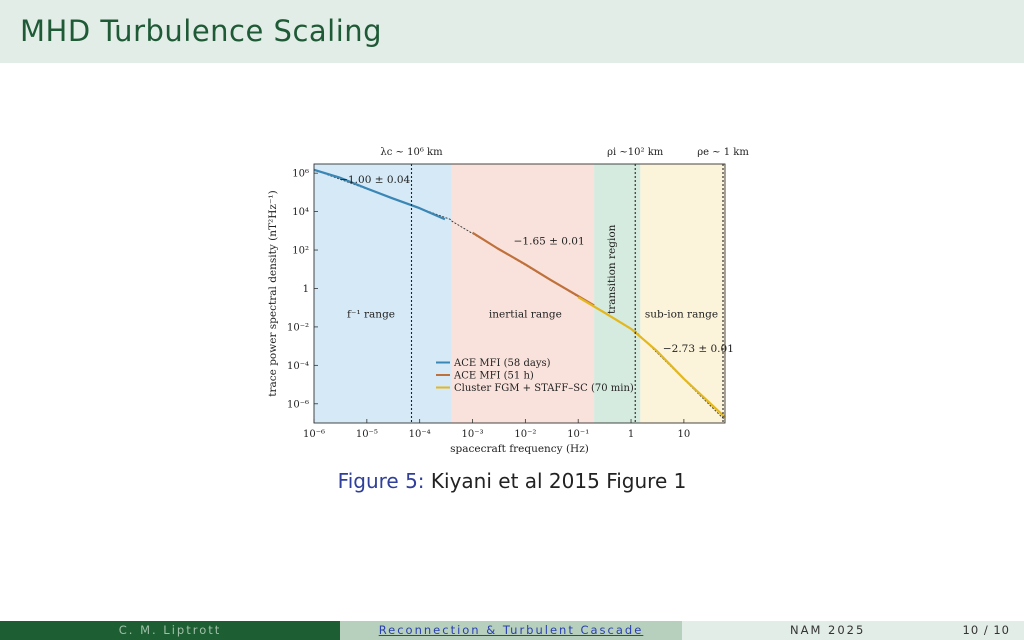  Describe the element at coordinates (493, 376) in the screenshot. I see `legend-entry: ACE MFI (51 h)` at that location.